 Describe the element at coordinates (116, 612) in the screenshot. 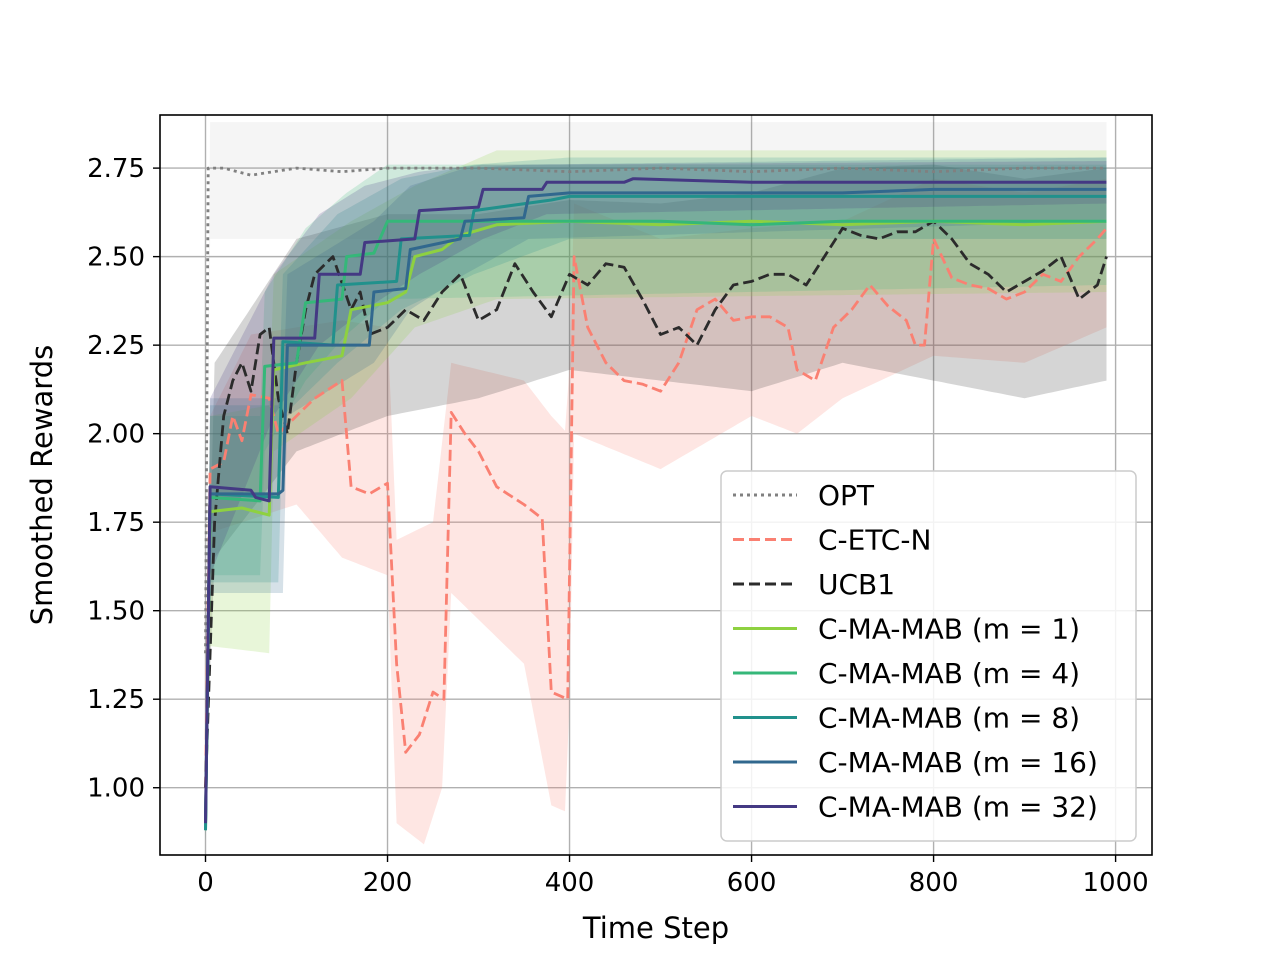

I see `y-tick-label: 1.50` at that location.